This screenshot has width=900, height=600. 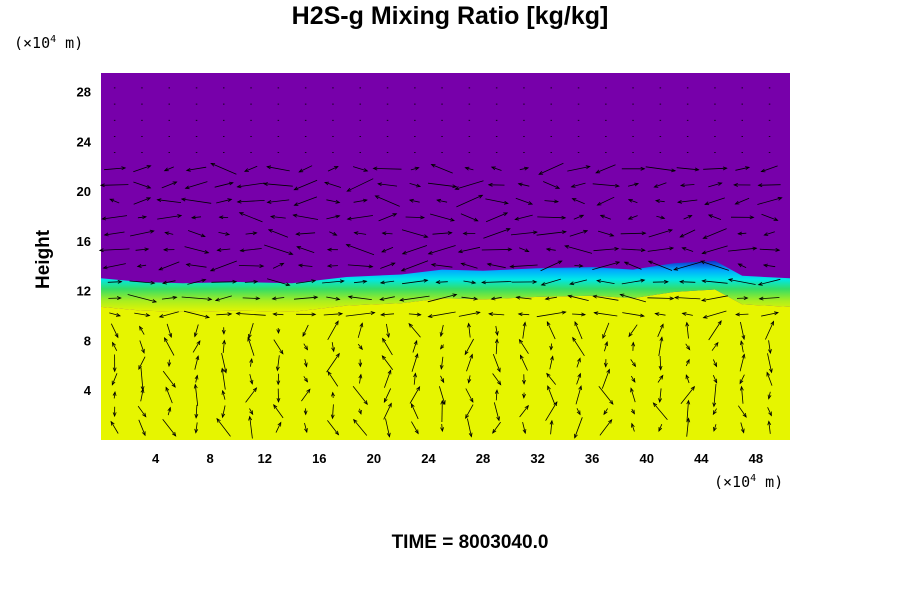 What do you see at coordinates (87, 340) in the screenshot?
I see `y-tick-label: 8` at bounding box center [87, 340].